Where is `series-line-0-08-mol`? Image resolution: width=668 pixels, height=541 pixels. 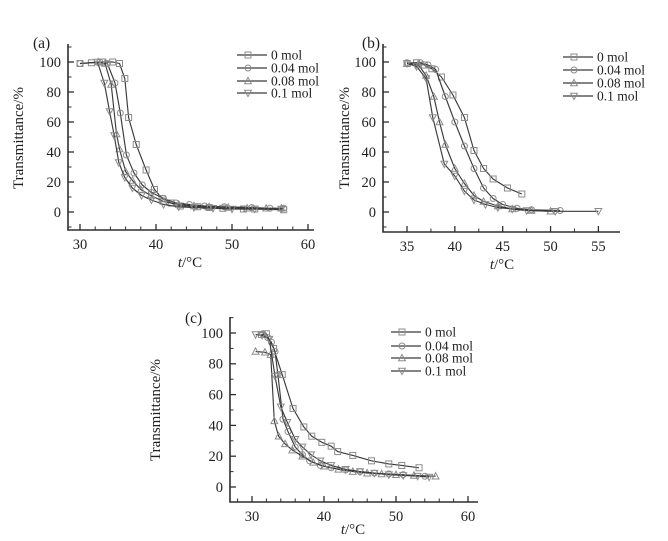 series-line-0-08-mol is located at coordinates (478, 137).